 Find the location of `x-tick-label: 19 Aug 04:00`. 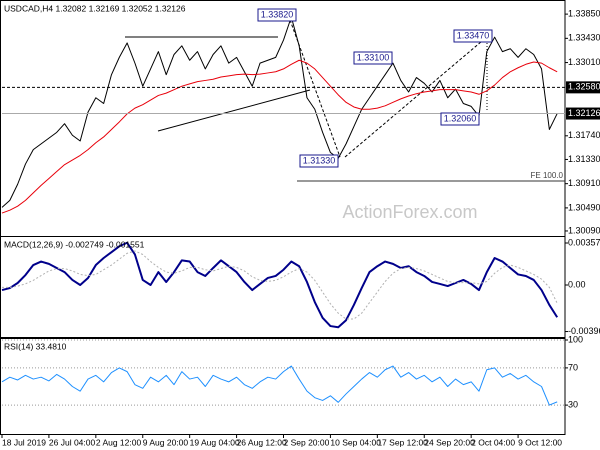

x-tick-label: 19 Aug 04:00 is located at coordinates (215, 442).